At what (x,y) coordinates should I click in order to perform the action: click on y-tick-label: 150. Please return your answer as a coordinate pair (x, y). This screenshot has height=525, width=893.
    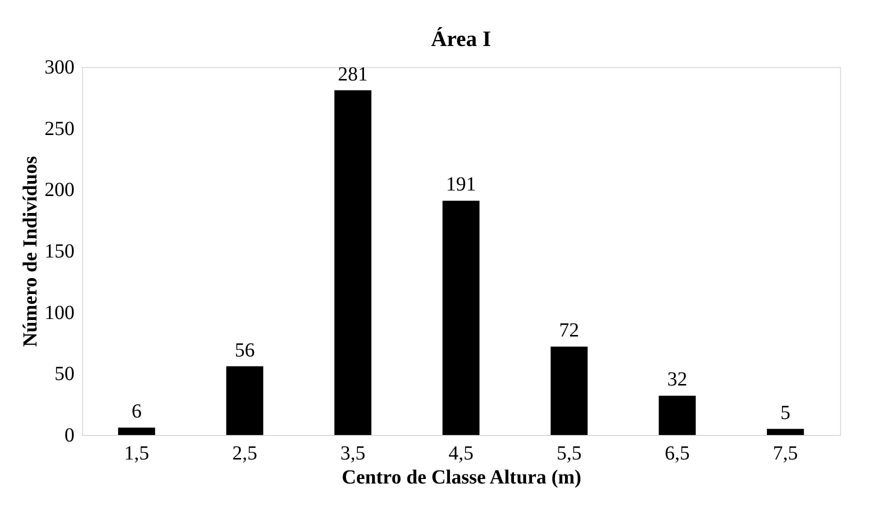
    Looking at the image, I should click on (59, 251).